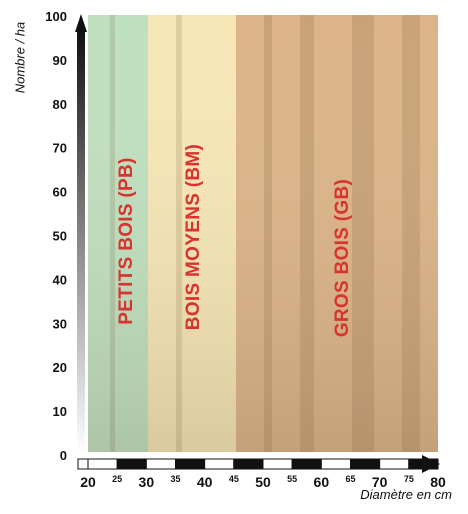  What do you see at coordinates (193, 237) in the screenshot?
I see `zone-label-bm: BOIS MOYENS (BM)` at bounding box center [193, 237].